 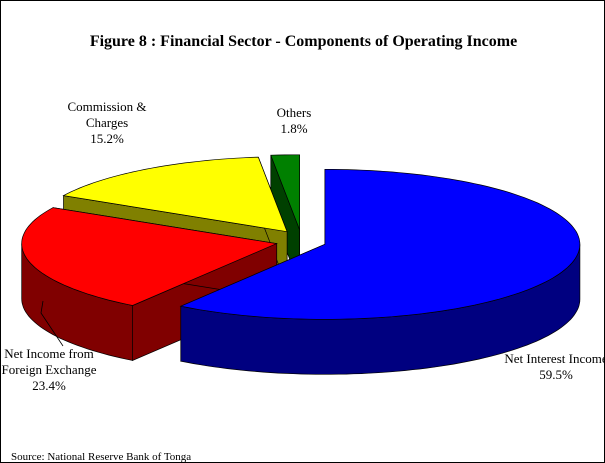 I want to click on source-note: Source: National Reserve Bank of Tonga, so click(x=101, y=457).